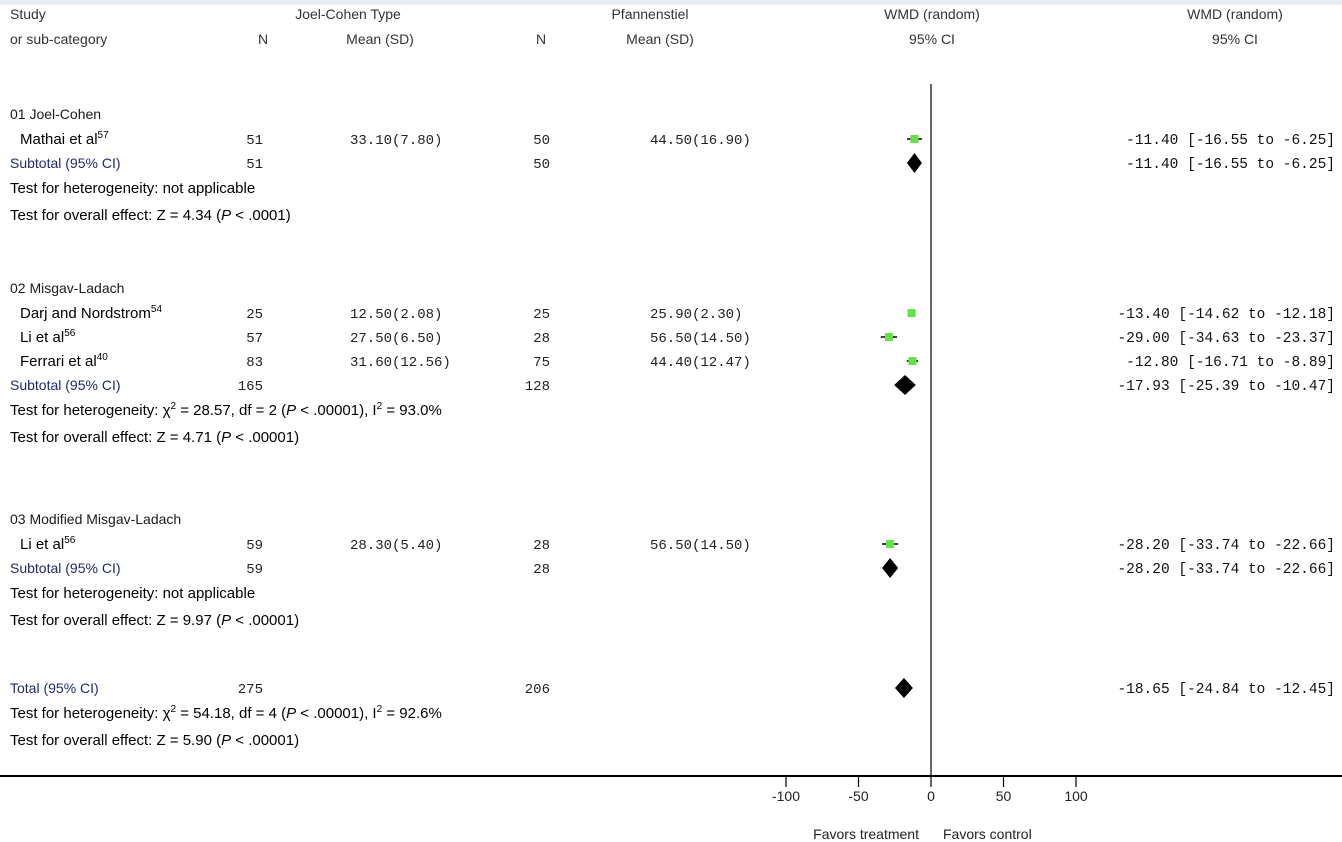 The height and width of the screenshot is (842, 1342). Describe the element at coordinates (696, 315) in the screenshot. I see `study-mean2: 25.90(2.30)` at that location.